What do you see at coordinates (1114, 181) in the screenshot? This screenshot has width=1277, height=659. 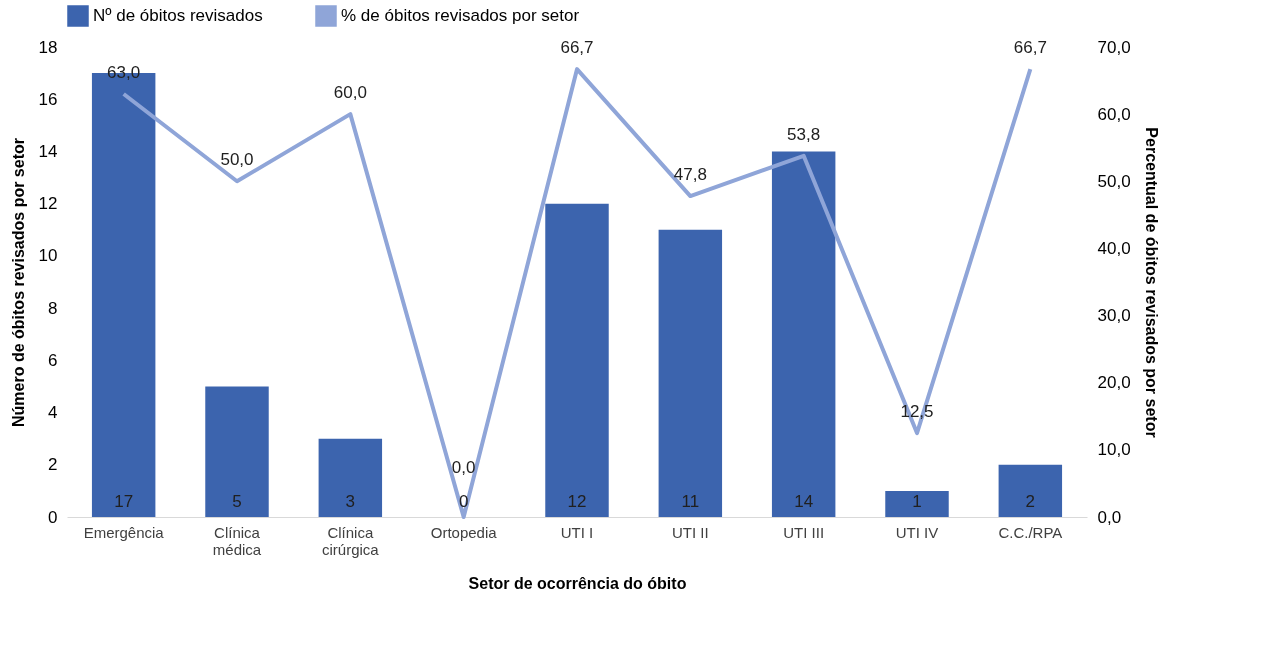 I see `y2-tick-label: 50,0` at bounding box center [1114, 181].